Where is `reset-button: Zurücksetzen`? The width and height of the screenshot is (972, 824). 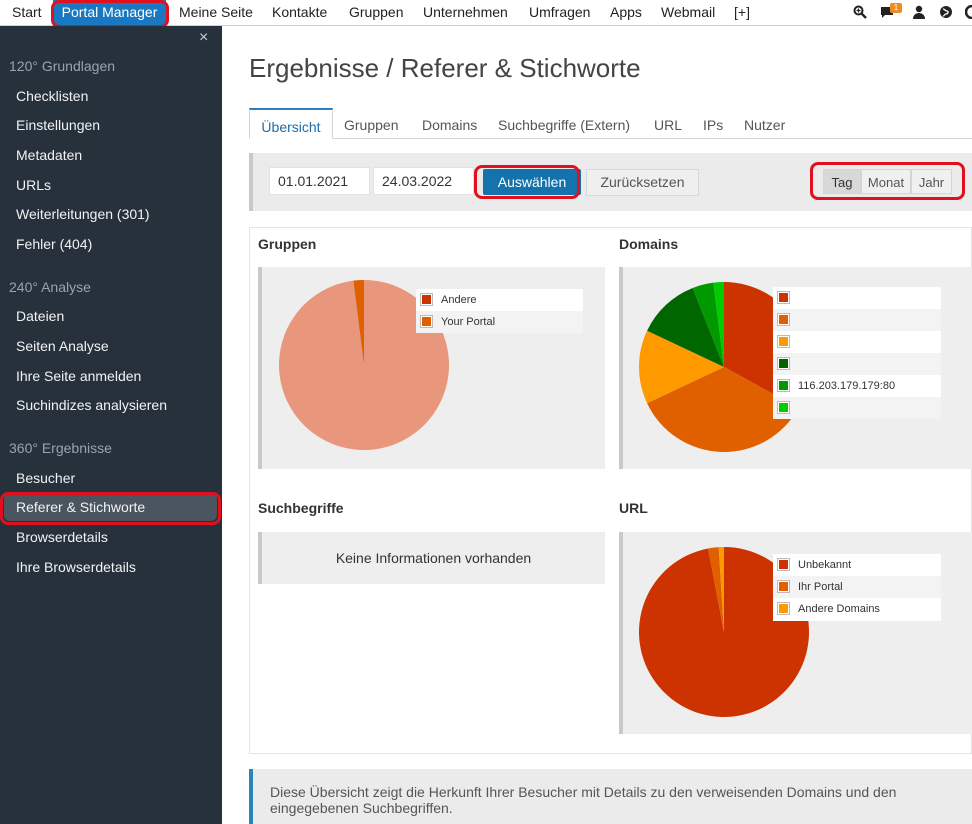
reset-button: Zurücksetzen is located at coordinates (642, 182).